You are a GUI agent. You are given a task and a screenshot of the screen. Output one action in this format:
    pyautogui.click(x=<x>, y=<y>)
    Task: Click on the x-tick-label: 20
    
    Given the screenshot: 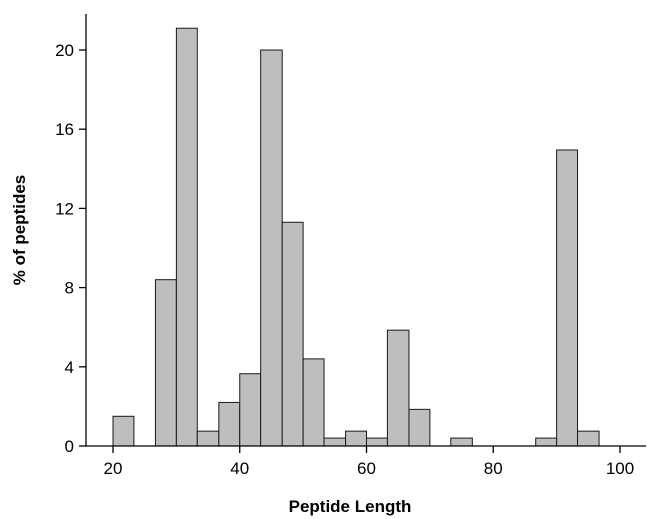 What is the action you would take?
    pyautogui.click(x=113, y=468)
    